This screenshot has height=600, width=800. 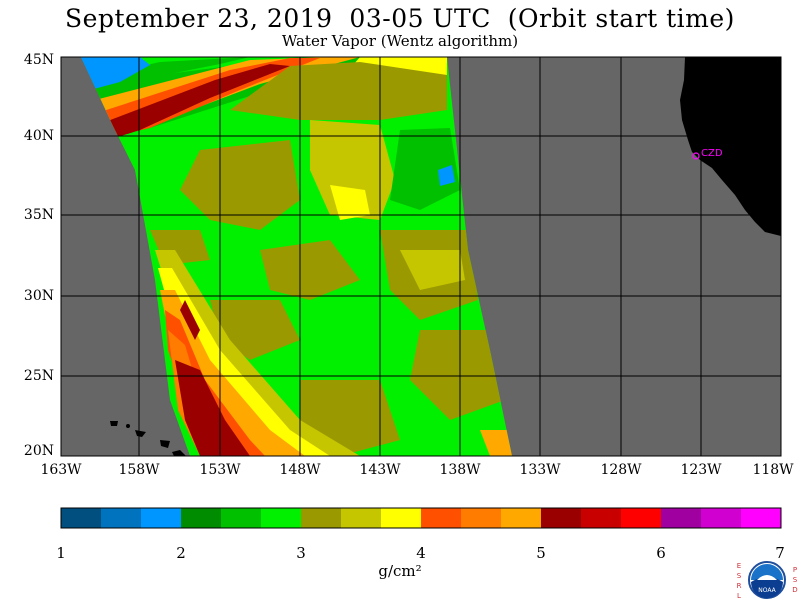 What do you see at coordinates (773, 470) in the screenshot?
I see `lon-label-118w: 118W` at bounding box center [773, 470].